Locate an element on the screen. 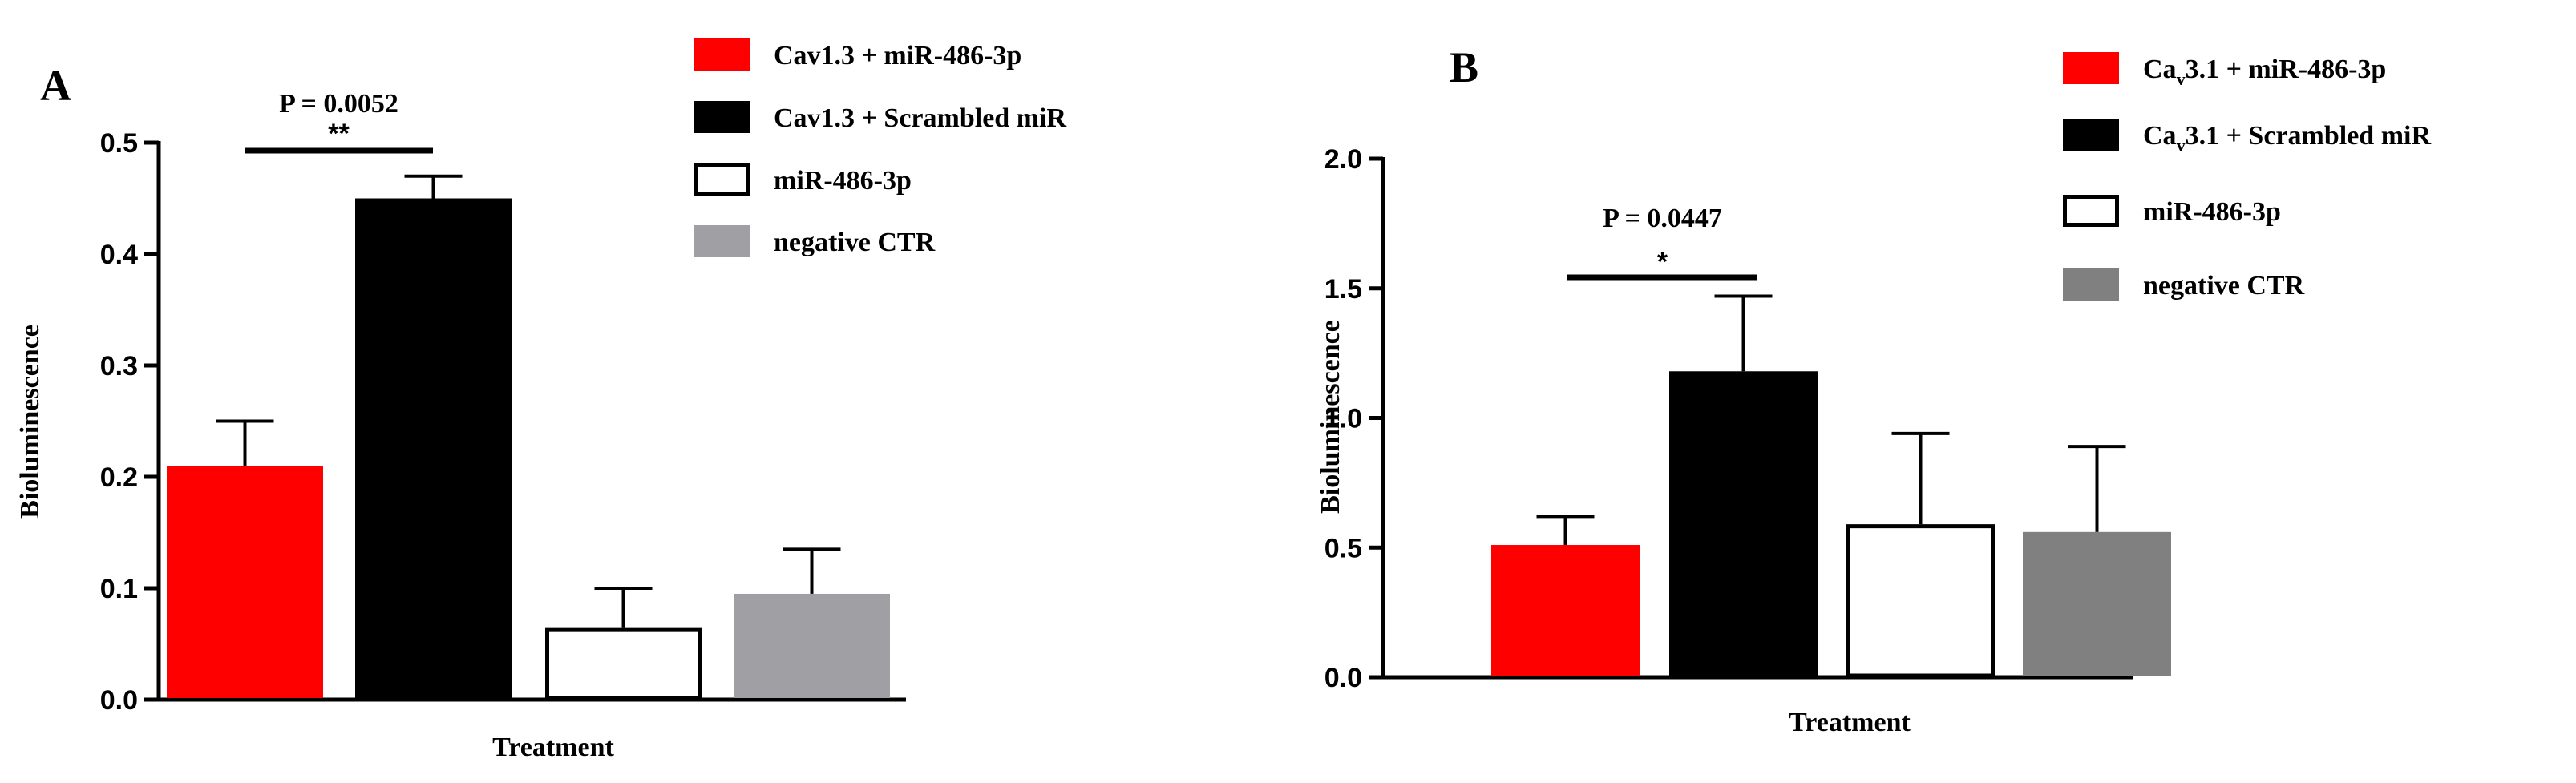  y-tick-label: 0.1 is located at coordinates (119, 589).